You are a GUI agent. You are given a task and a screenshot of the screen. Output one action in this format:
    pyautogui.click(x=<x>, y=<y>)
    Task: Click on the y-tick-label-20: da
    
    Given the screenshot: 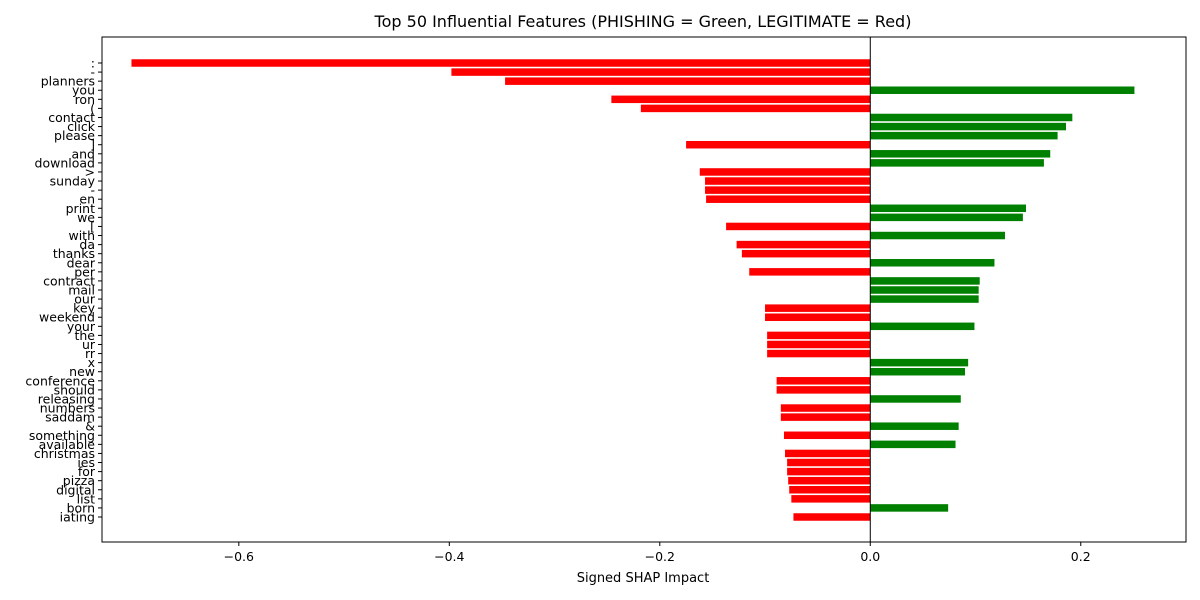 What is the action you would take?
    pyautogui.click(x=87, y=244)
    